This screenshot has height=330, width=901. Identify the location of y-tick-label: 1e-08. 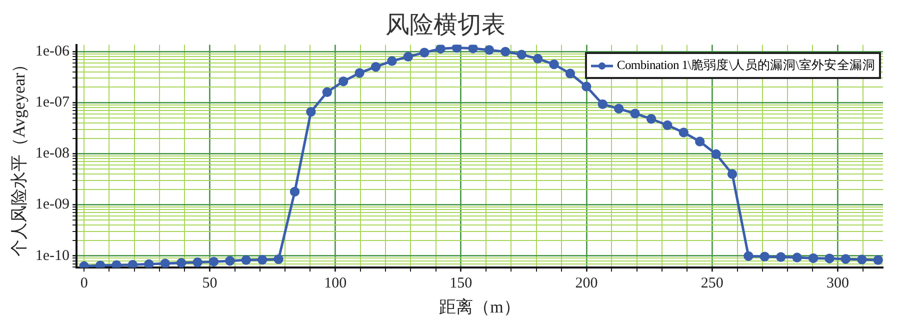
(52, 154).